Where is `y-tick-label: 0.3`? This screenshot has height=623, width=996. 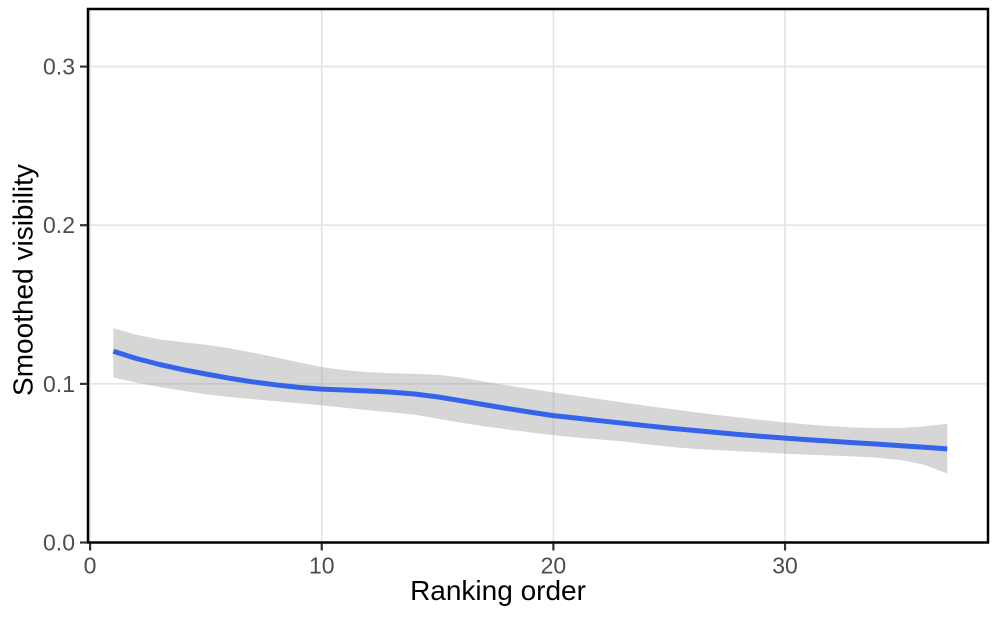
y-tick-label: 0.3 is located at coordinates (59, 67).